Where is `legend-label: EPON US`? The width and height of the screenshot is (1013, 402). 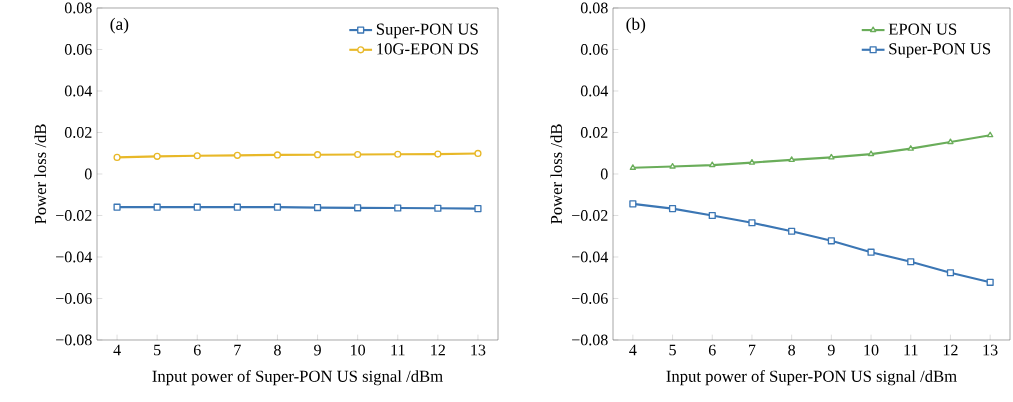 legend-label: EPON US is located at coordinates (922, 29).